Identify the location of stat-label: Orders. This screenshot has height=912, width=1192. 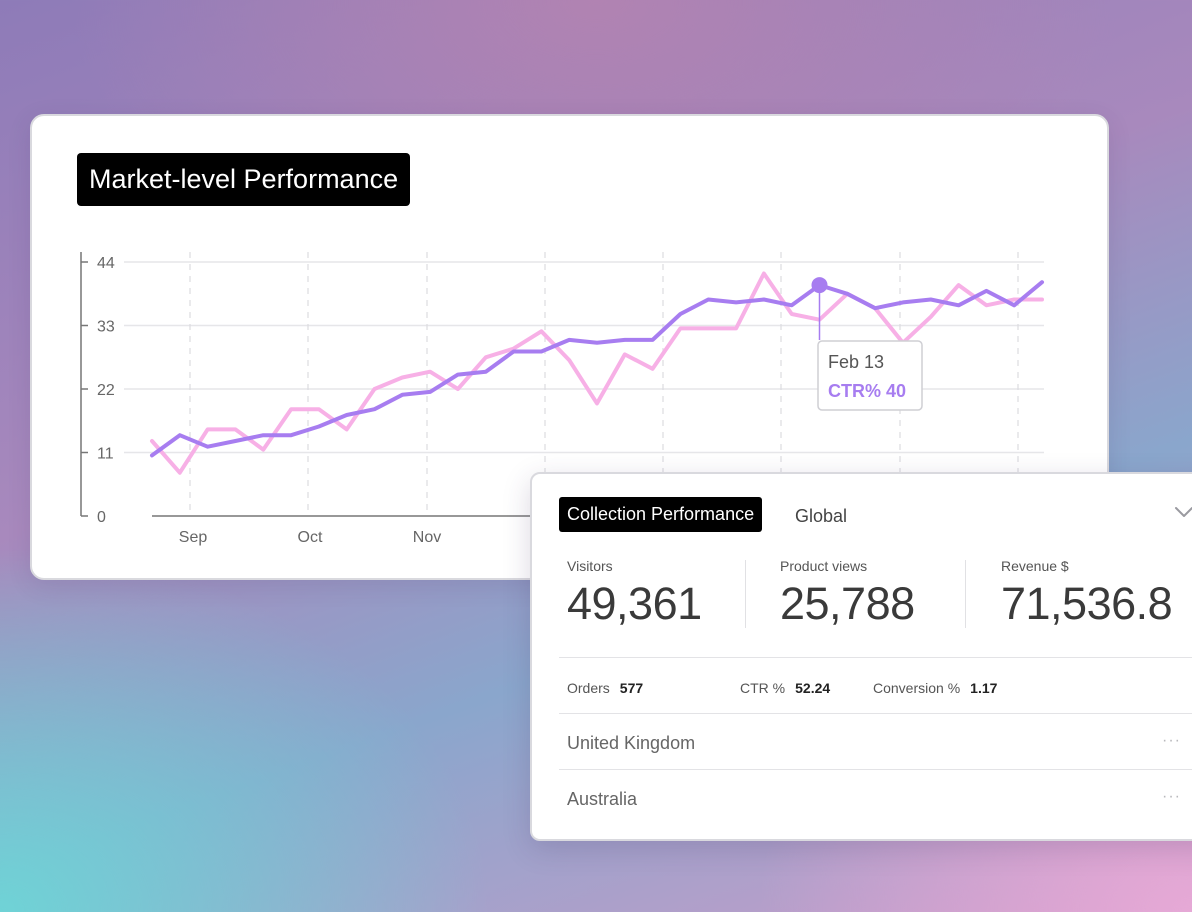
(588, 688).